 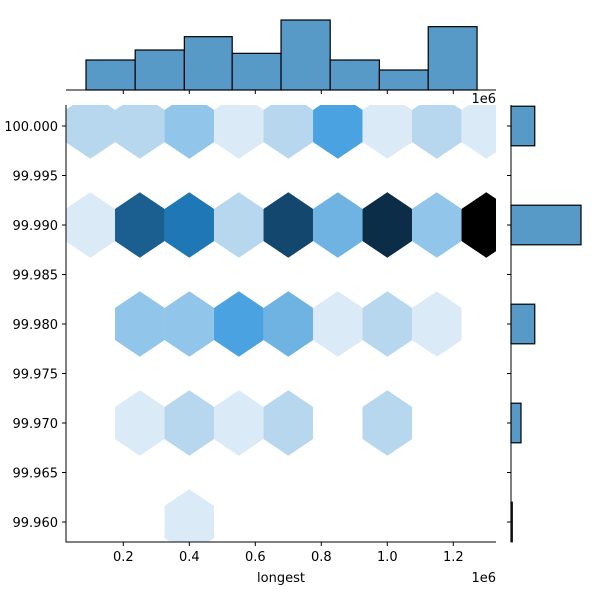 What do you see at coordinates (288, 553) in the screenshot?
I see `x-axis-ticks: 0.2 0.4 0.6 0.8 1.0 1.2` at bounding box center [288, 553].